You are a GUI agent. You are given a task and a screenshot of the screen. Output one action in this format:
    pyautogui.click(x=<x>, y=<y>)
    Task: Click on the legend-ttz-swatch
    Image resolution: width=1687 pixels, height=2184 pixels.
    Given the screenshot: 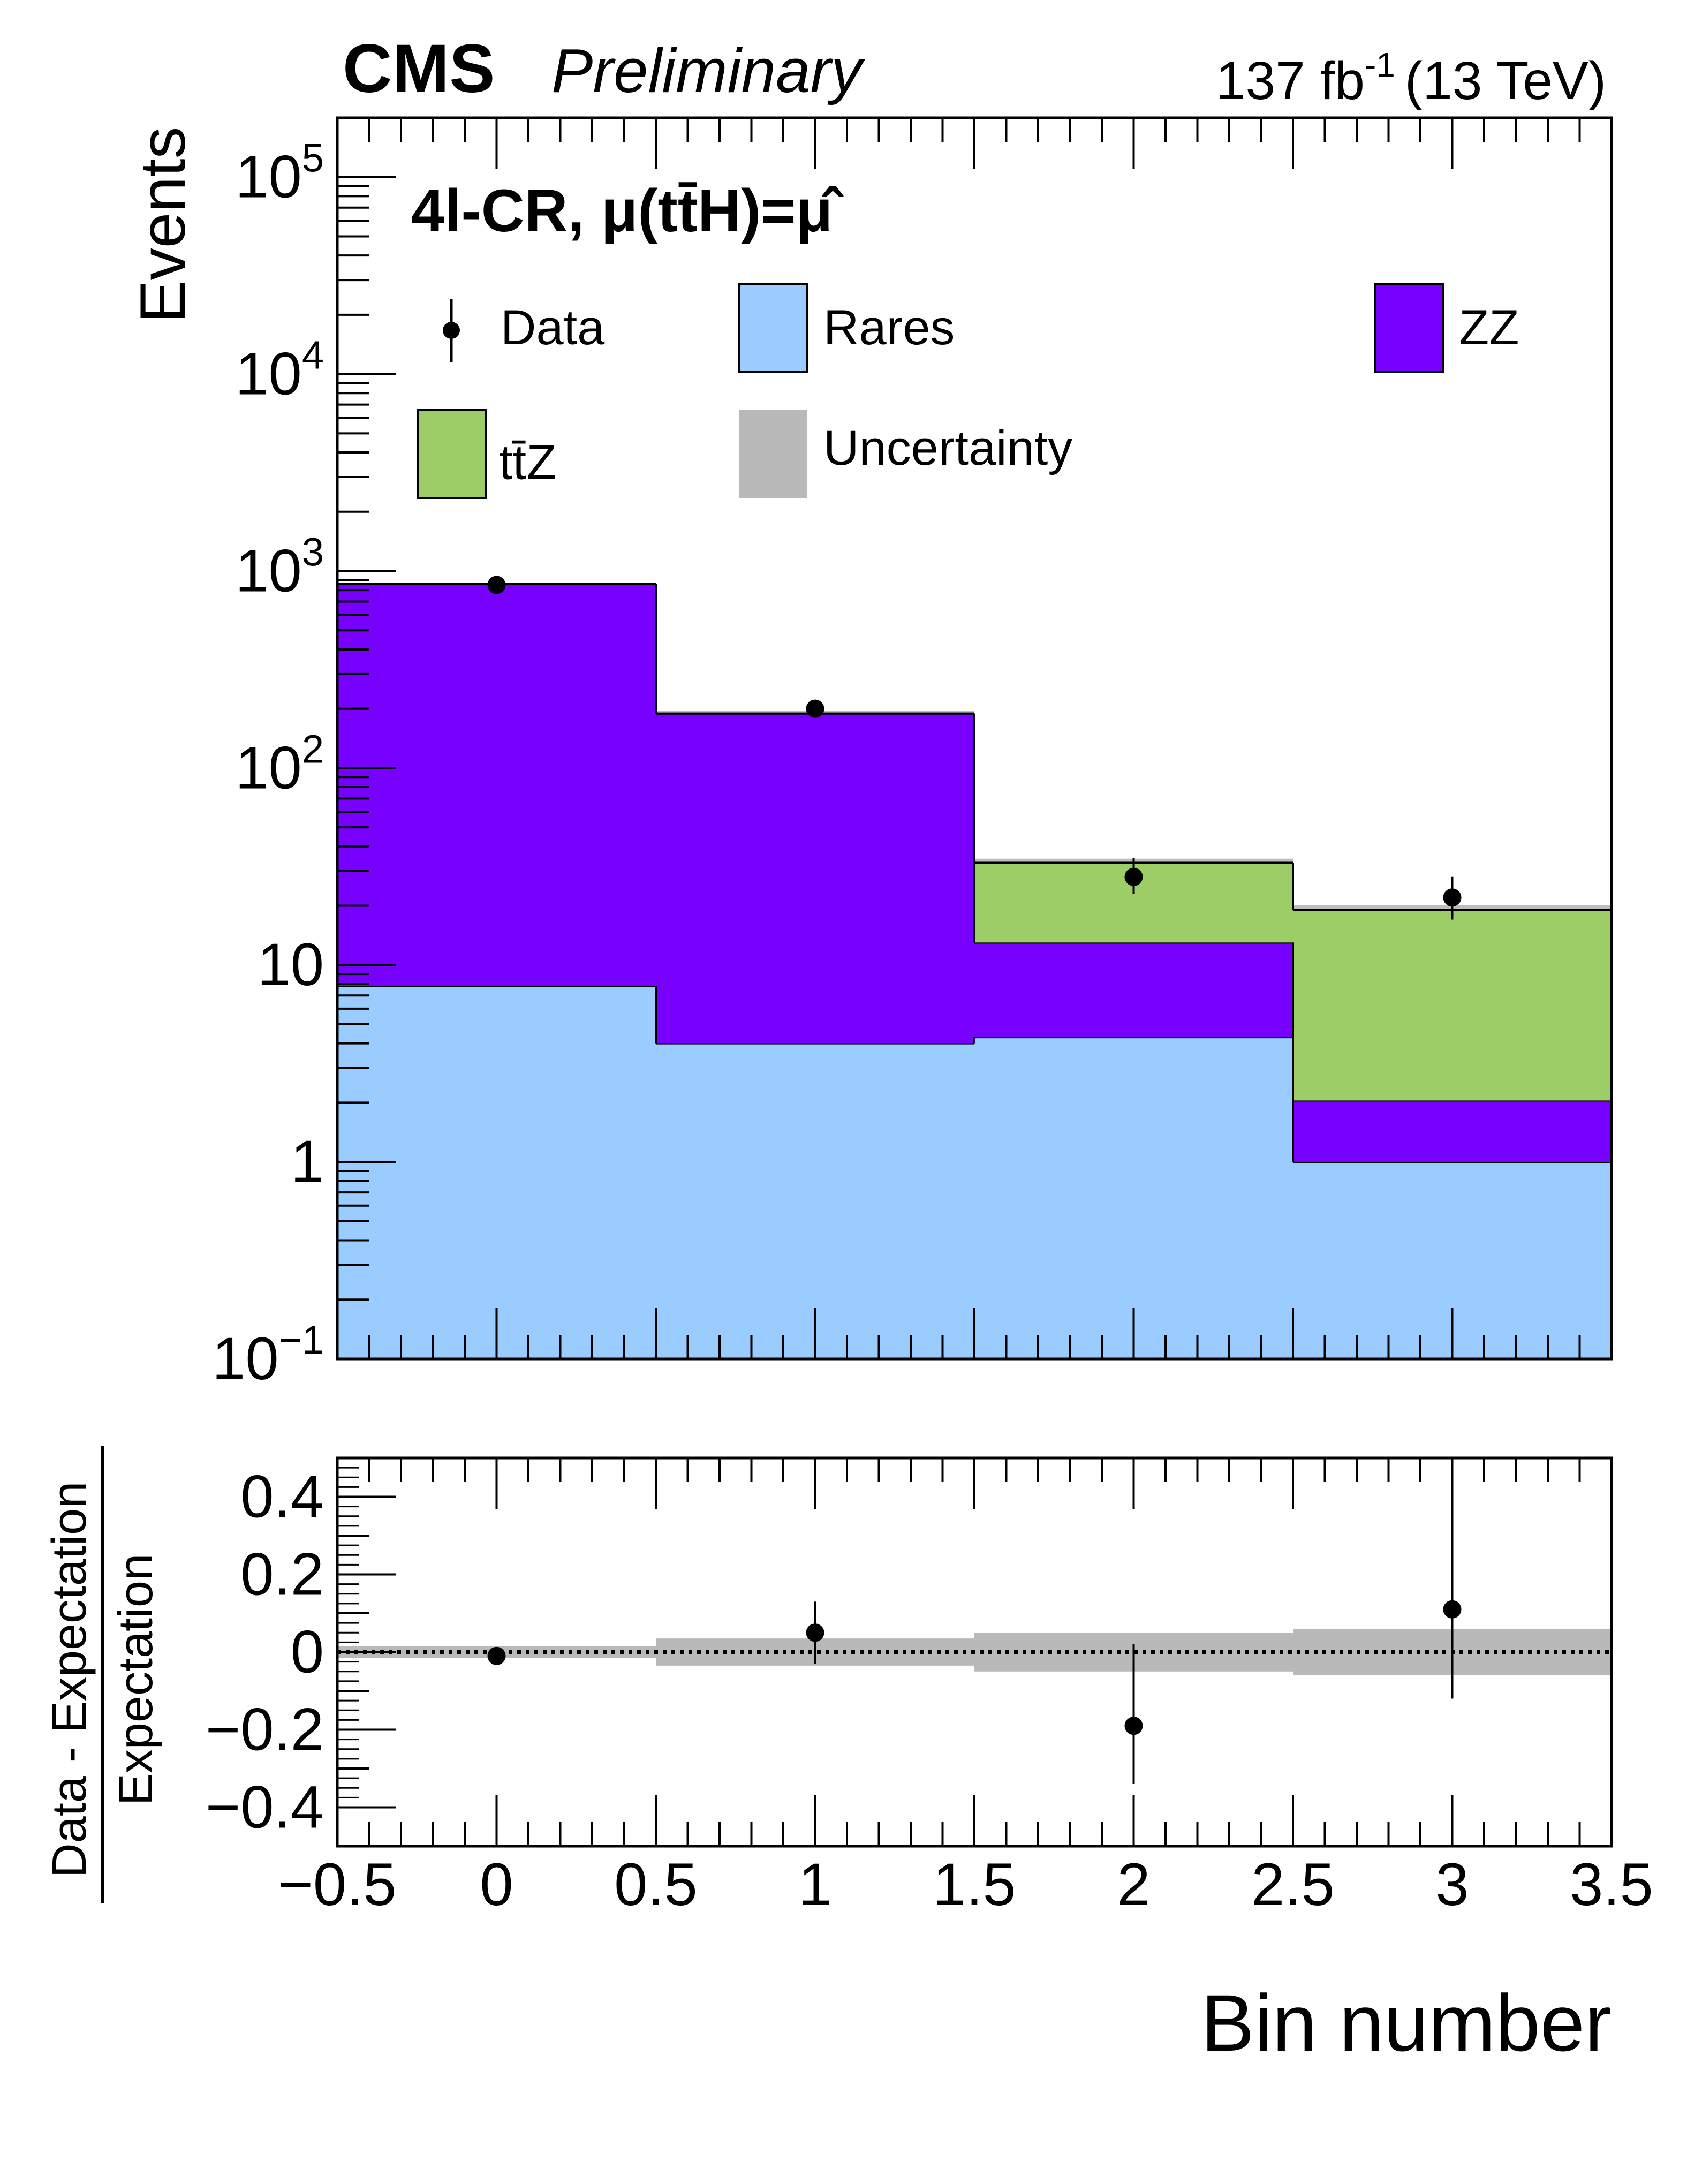 What is the action you would take?
    pyautogui.click(x=452, y=454)
    